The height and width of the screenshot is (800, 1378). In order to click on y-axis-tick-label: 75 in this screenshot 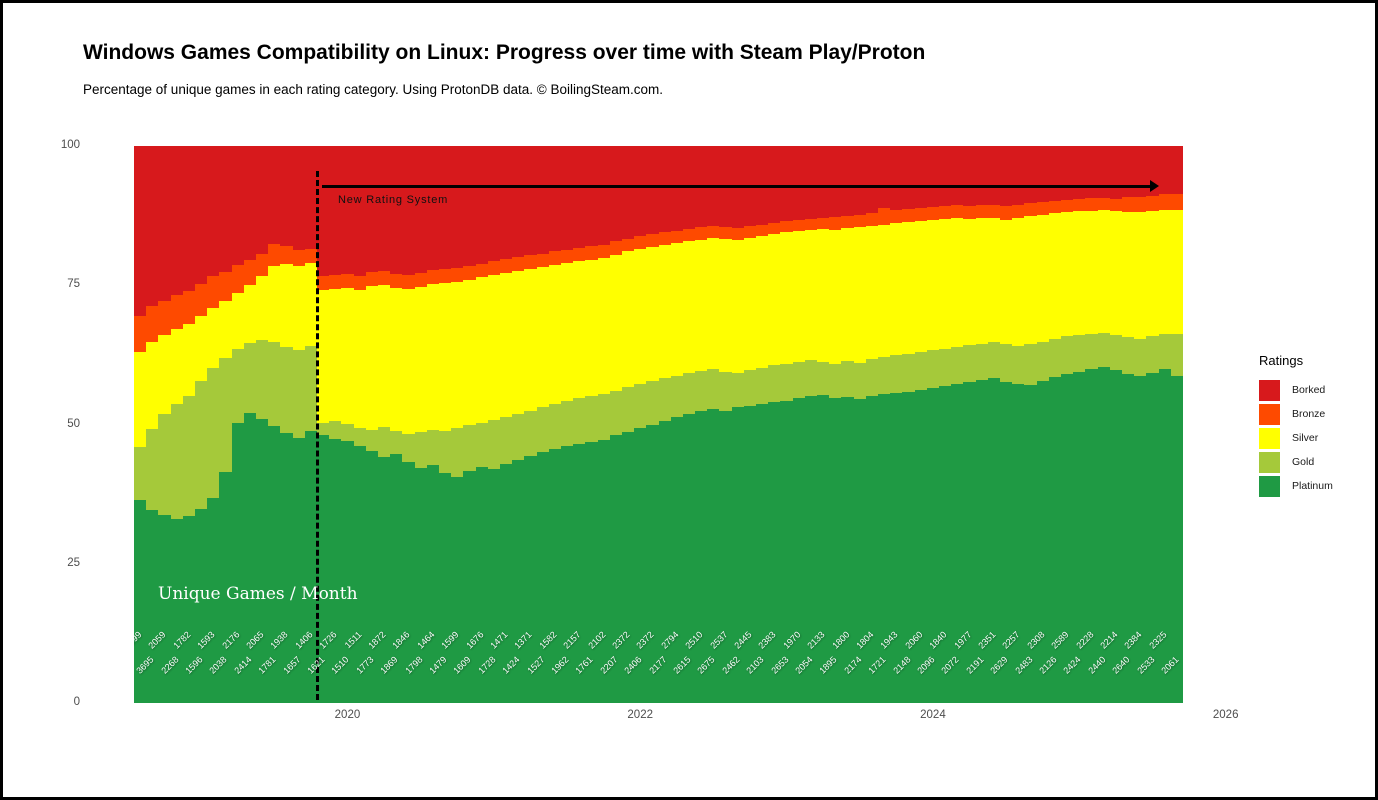, I will do `click(73, 284)`.